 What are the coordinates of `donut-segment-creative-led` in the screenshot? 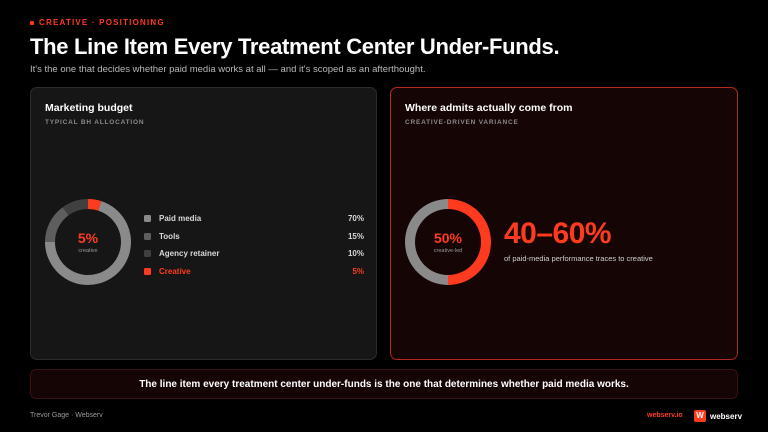 It's located at (469, 242).